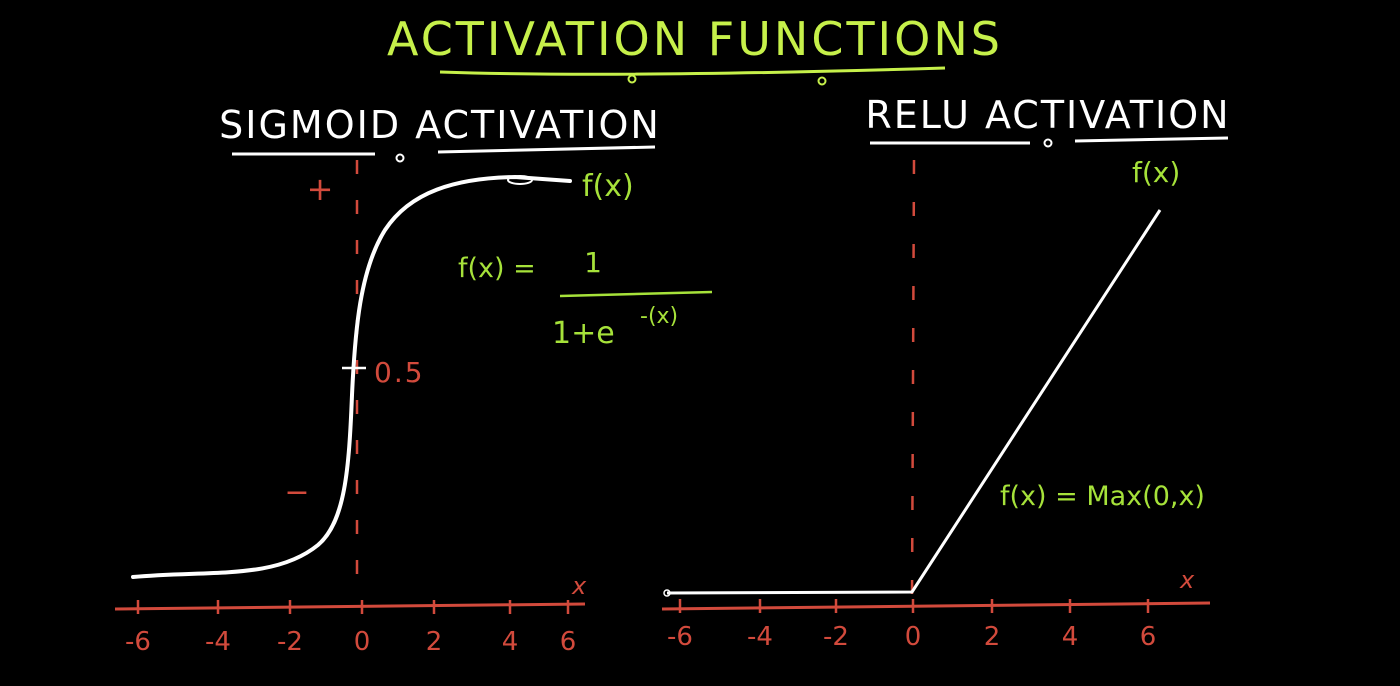 Image resolution: width=1400 pixels, height=686 pixels. Describe the element at coordinates (510, 642) in the screenshot. I see `sigmoid-x-tick-label: 4` at that location.